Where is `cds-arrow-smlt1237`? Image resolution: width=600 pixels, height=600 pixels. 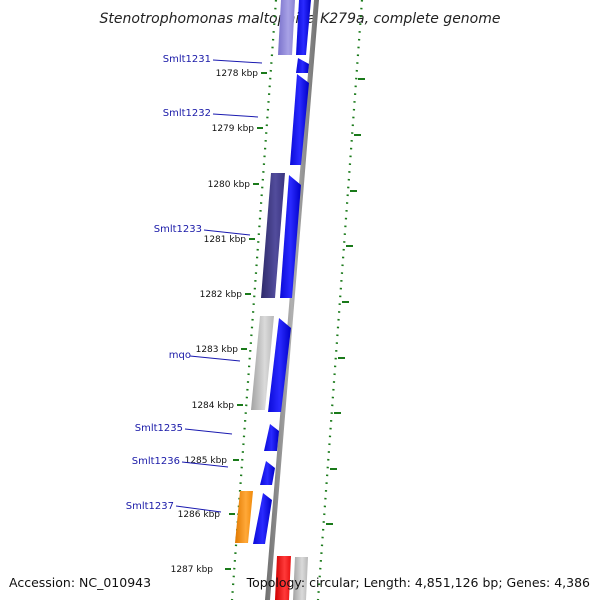 cds-arrow-smlt1237 is located at coordinates (262, 518).